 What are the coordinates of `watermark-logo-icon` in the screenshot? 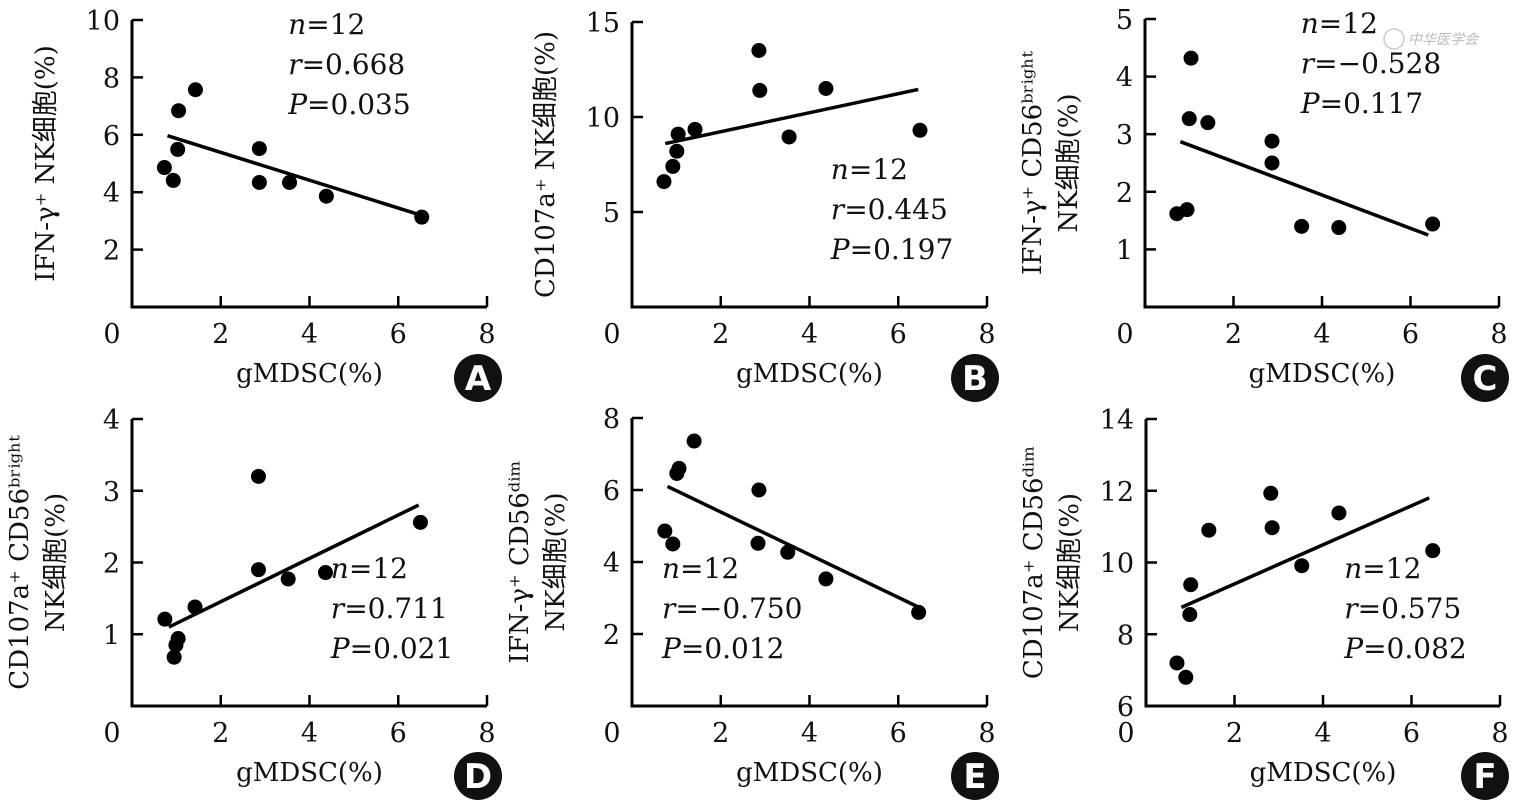 It's located at (1394, 39).